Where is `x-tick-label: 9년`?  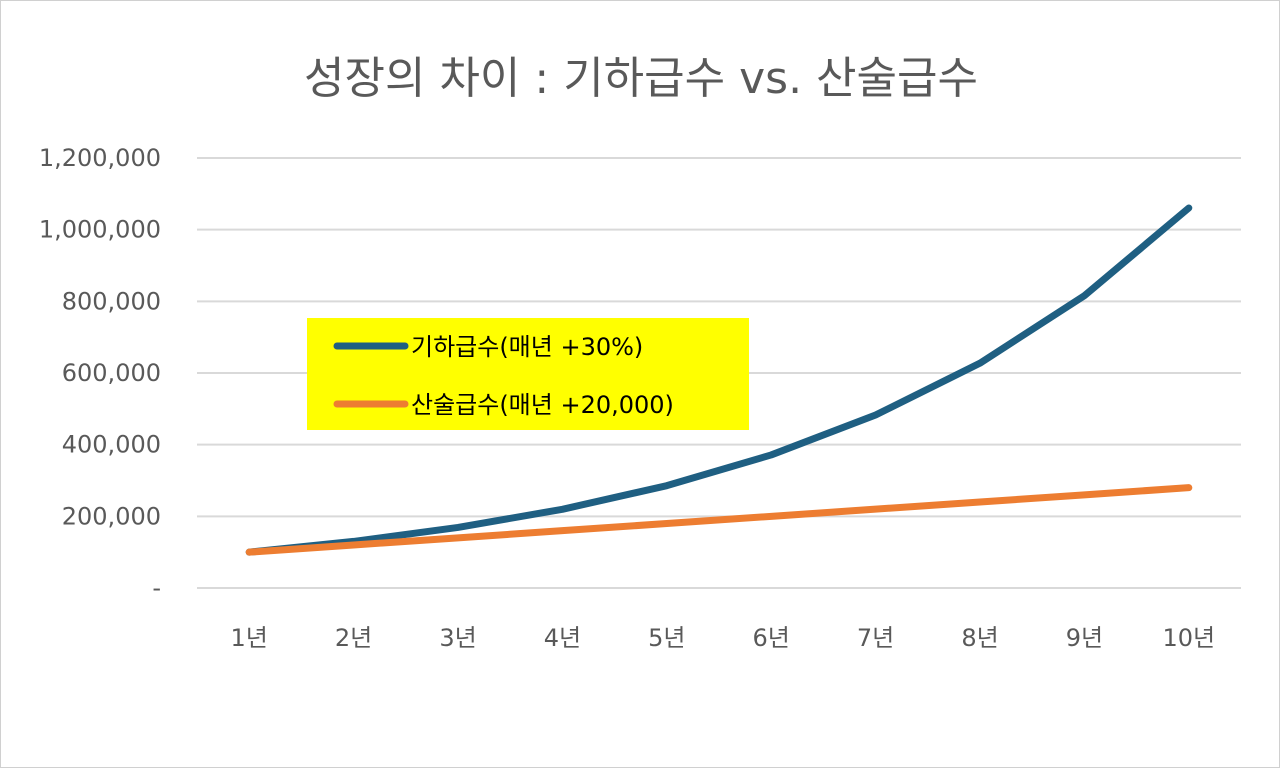 x-tick-label: 9년 is located at coordinates (1084, 638).